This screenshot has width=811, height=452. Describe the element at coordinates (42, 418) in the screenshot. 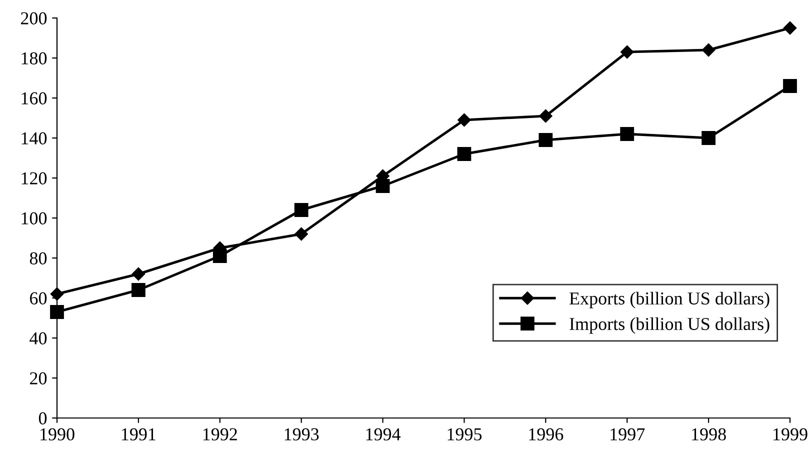

I see `y-tick-label: 0` at that location.